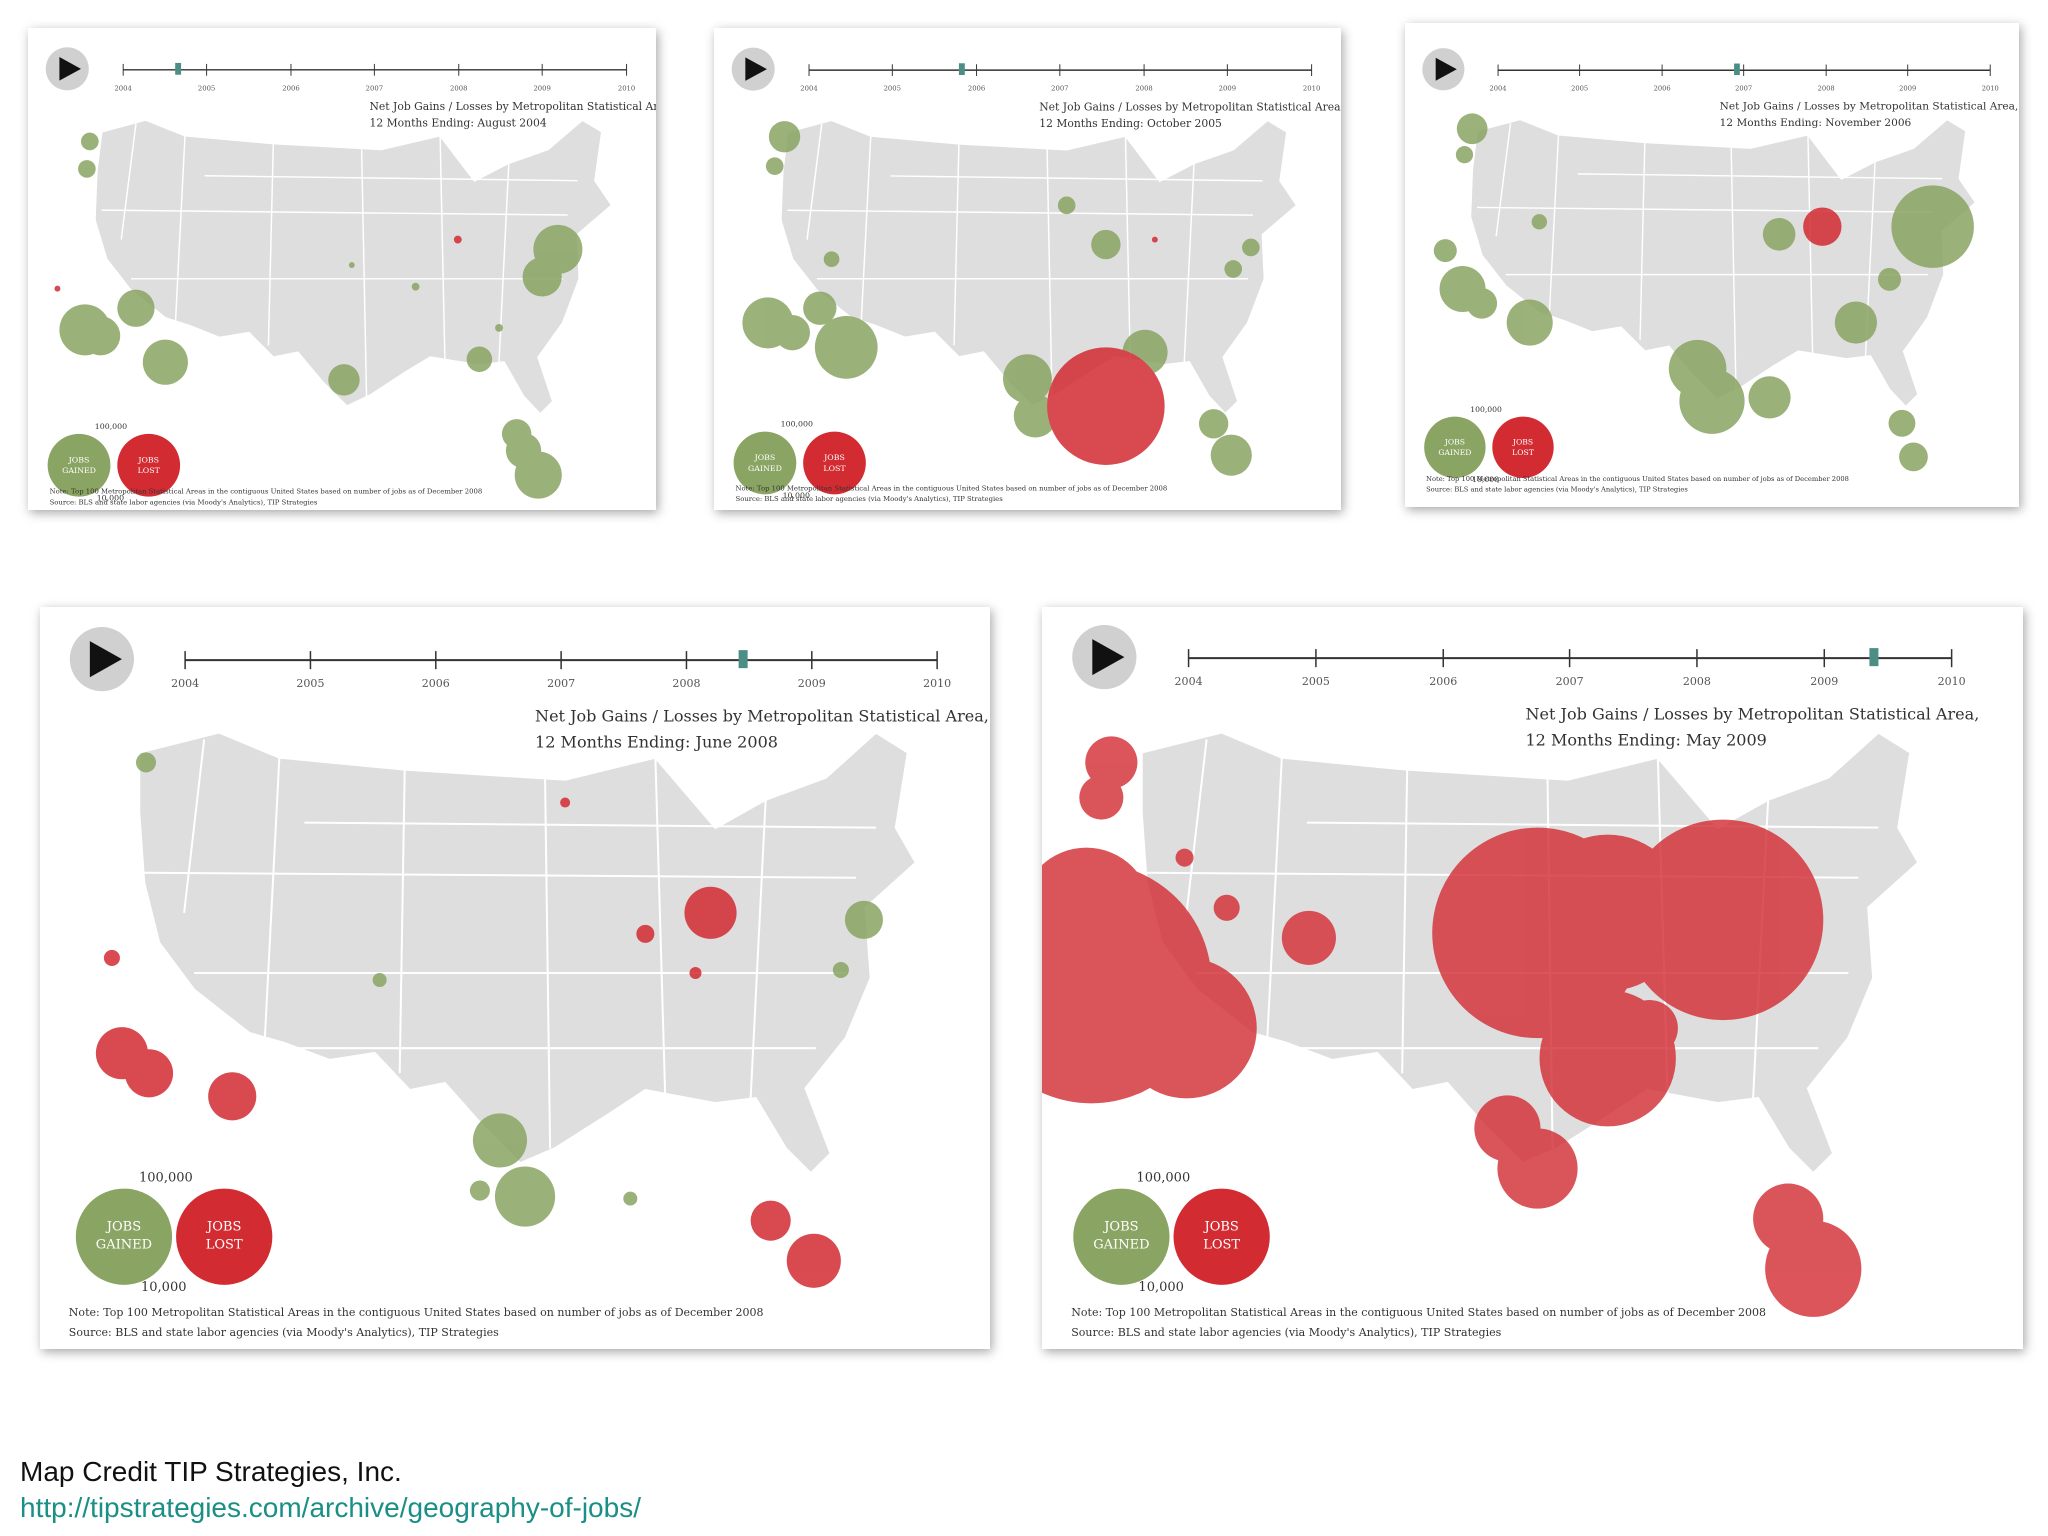  Describe the element at coordinates (457, 123) in the screenshot. I see `map-period: 12 Months Ending: August 2004` at that location.